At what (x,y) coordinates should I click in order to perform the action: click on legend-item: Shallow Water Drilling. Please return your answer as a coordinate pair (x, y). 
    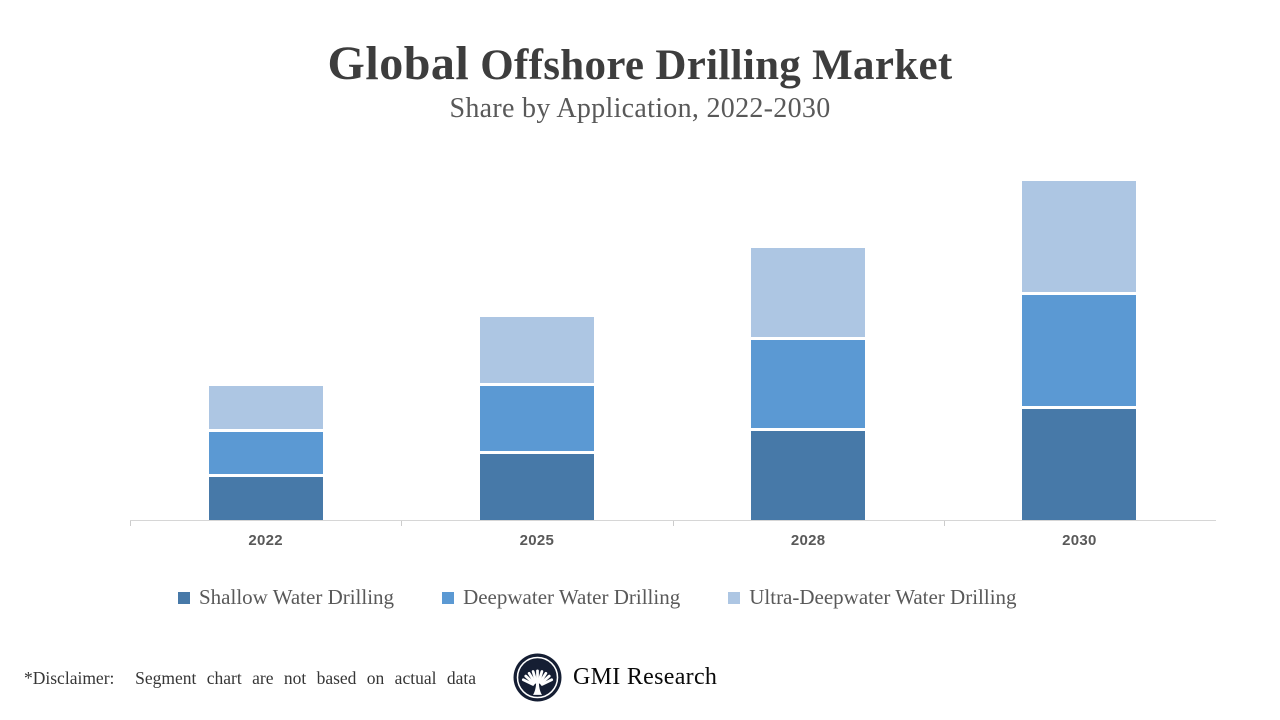
    Looking at the image, I should click on (286, 597).